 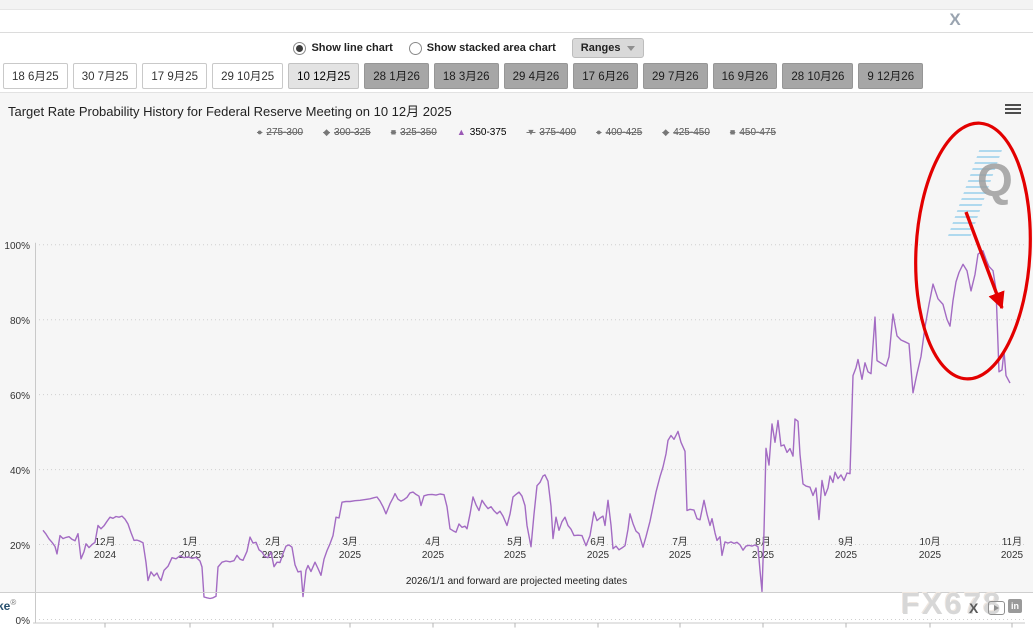 I want to click on legend-label: 375-400, so click(x=558, y=132).